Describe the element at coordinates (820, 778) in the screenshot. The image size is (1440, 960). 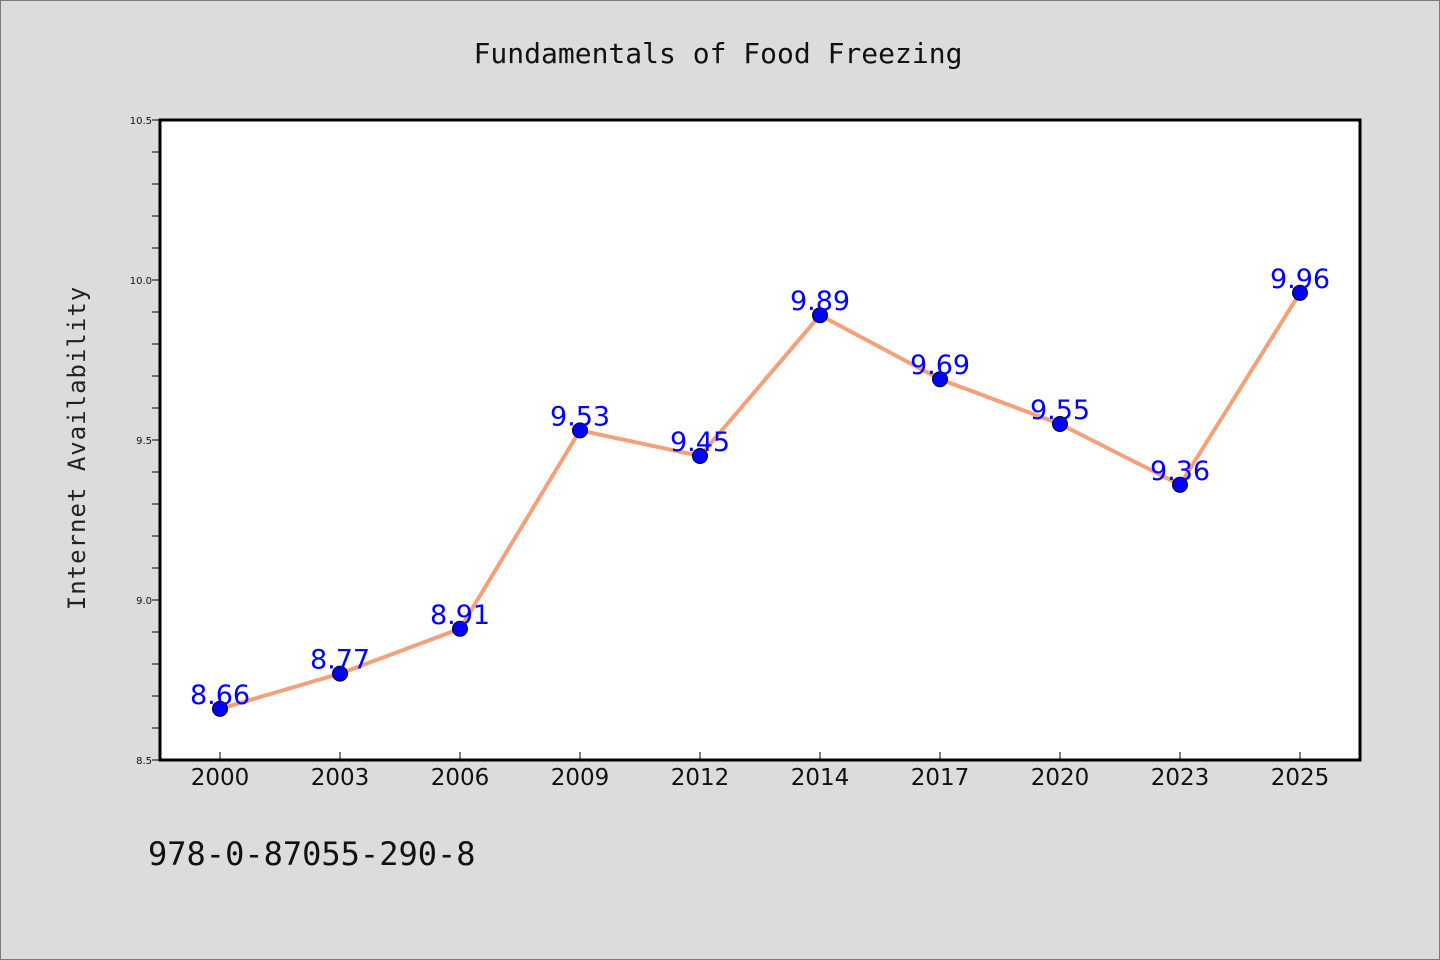
I see `x-tick-label: 2014` at that location.